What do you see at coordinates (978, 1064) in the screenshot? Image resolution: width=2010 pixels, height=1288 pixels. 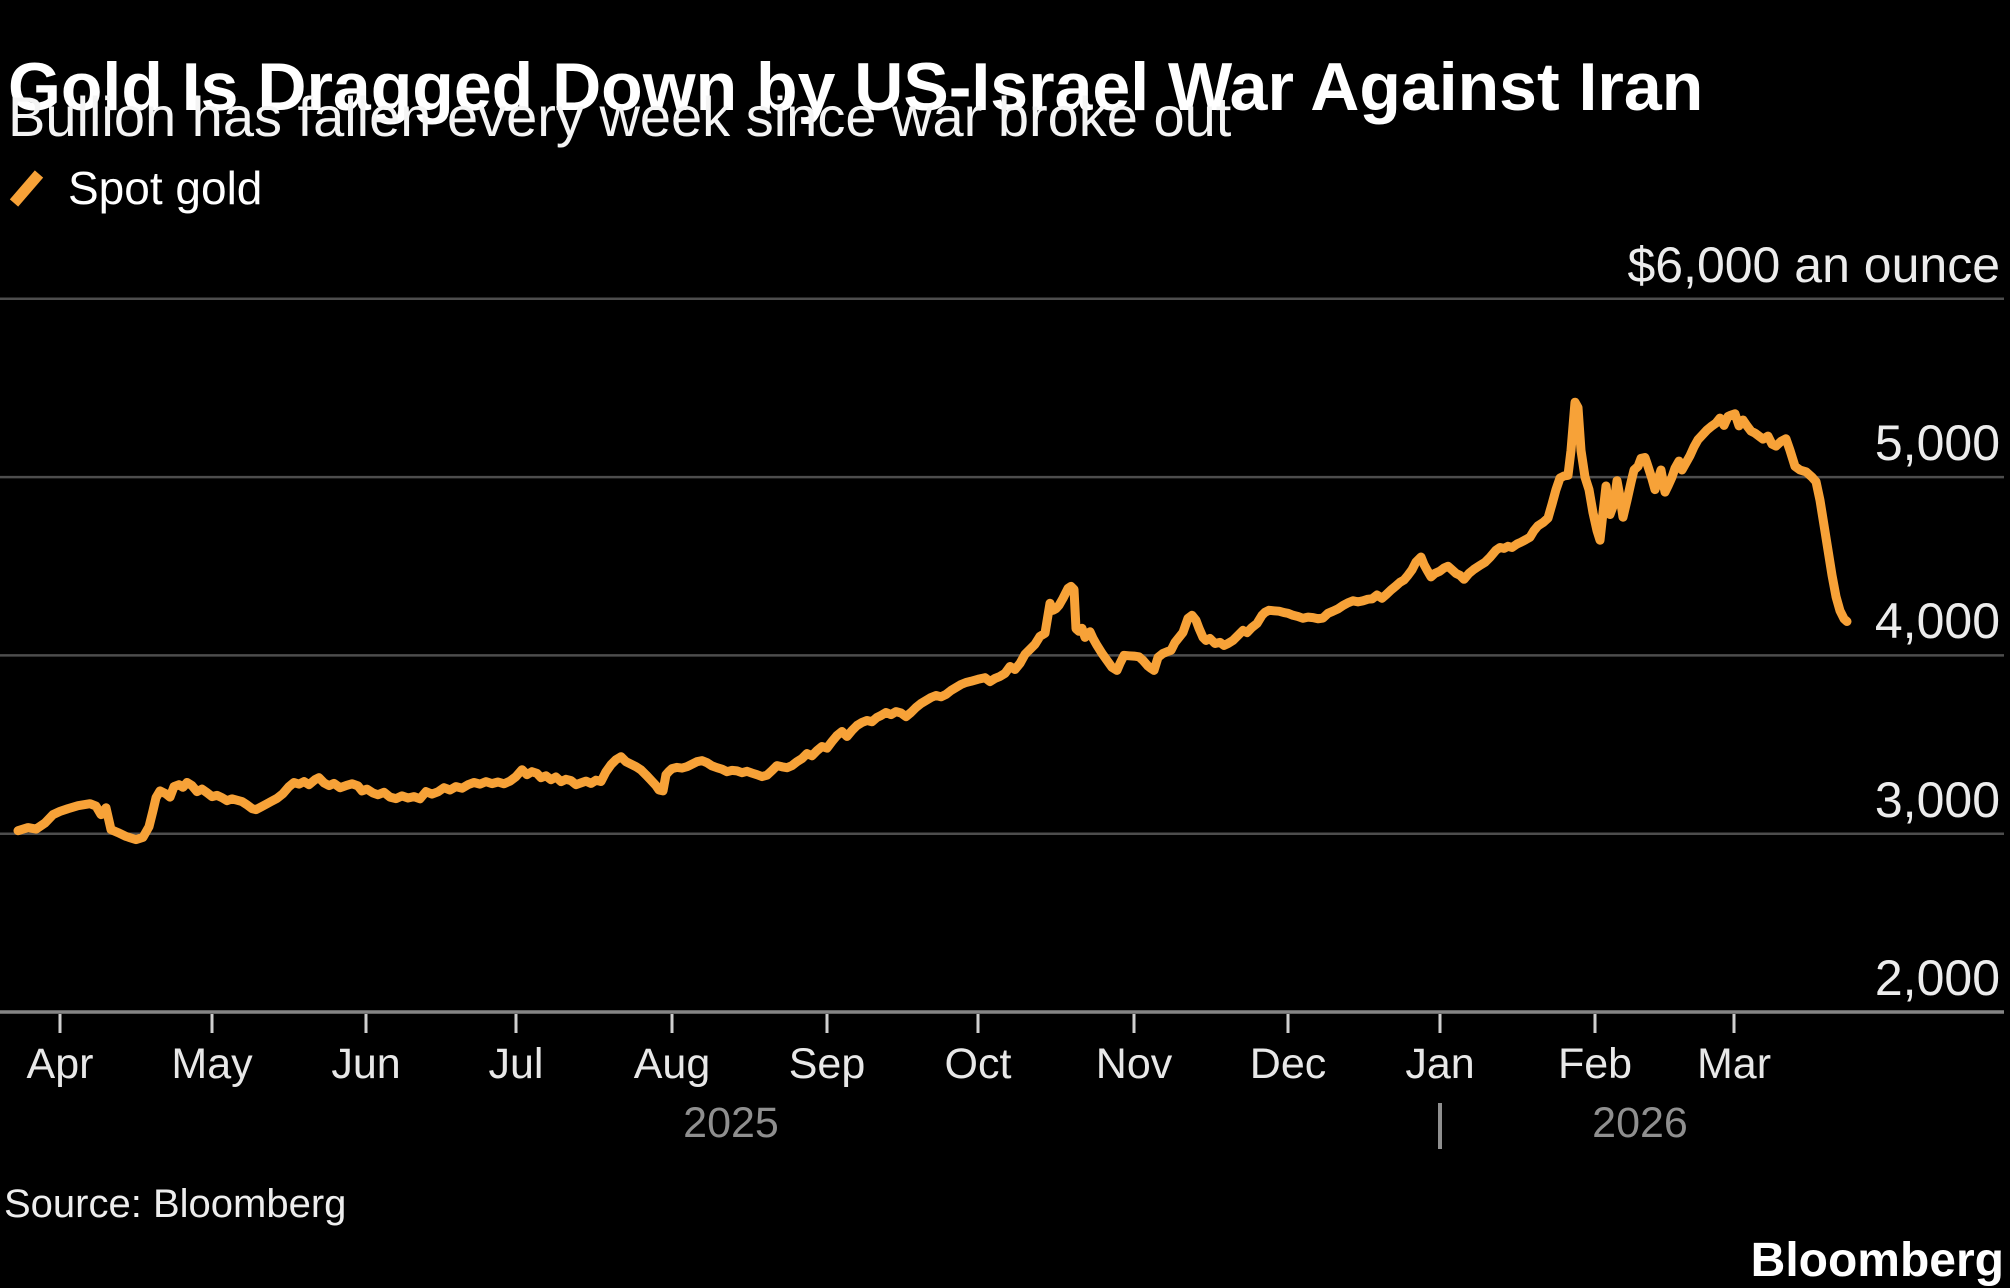 I see `x-axis-label-oct: Oct` at bounding box center [978, 1064].